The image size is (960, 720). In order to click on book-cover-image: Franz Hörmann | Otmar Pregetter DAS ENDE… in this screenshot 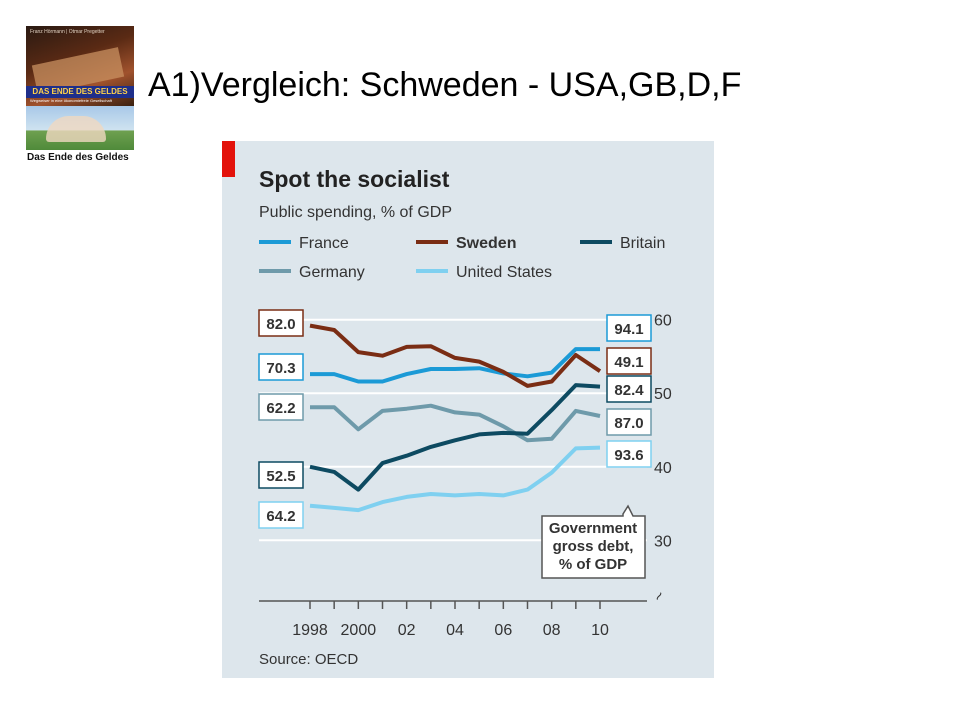, I will do `click(80, 96)`.